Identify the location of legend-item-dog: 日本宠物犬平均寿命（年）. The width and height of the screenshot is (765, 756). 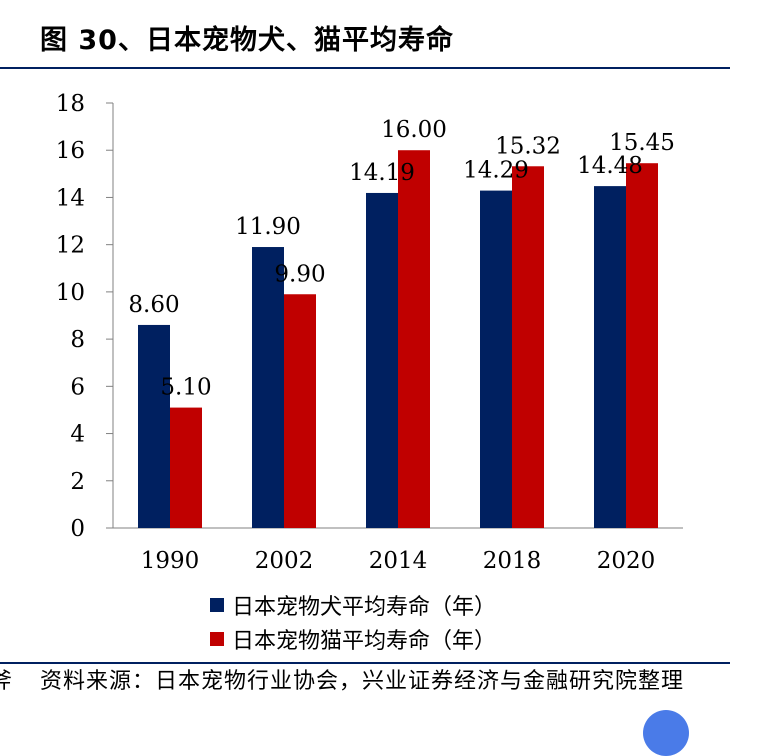
(353, 605).